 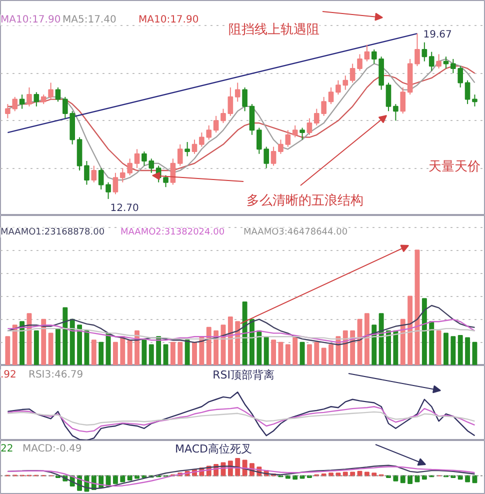 I want to click on text: MAAMO2:31382024.00, so click(x=172, y=233).